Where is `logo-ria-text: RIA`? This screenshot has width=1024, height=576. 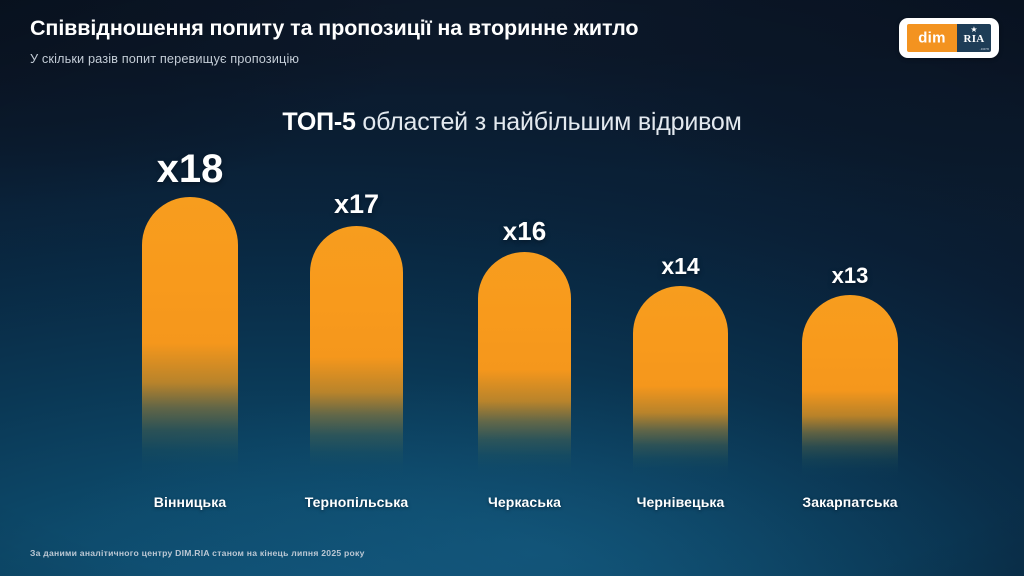
logo-ria-text: RIA is located at coordinates (974, 38).